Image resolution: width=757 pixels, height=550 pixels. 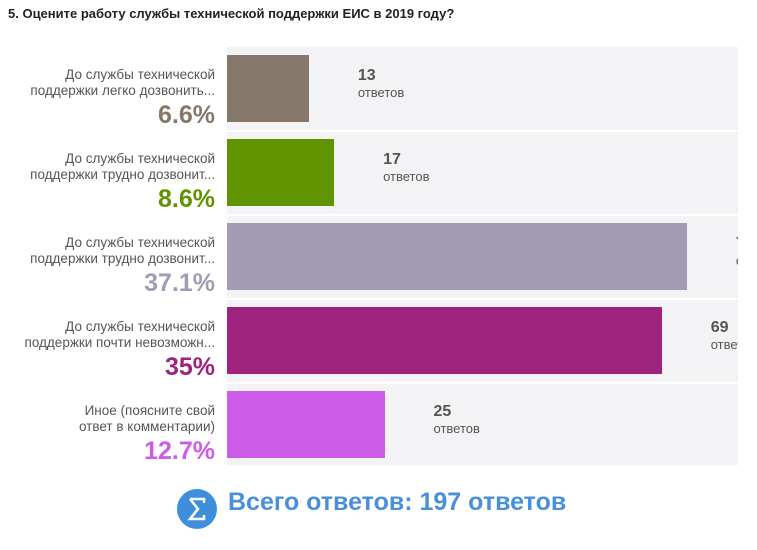 I want to click on count-label: 13, so click(x=366, y=75).